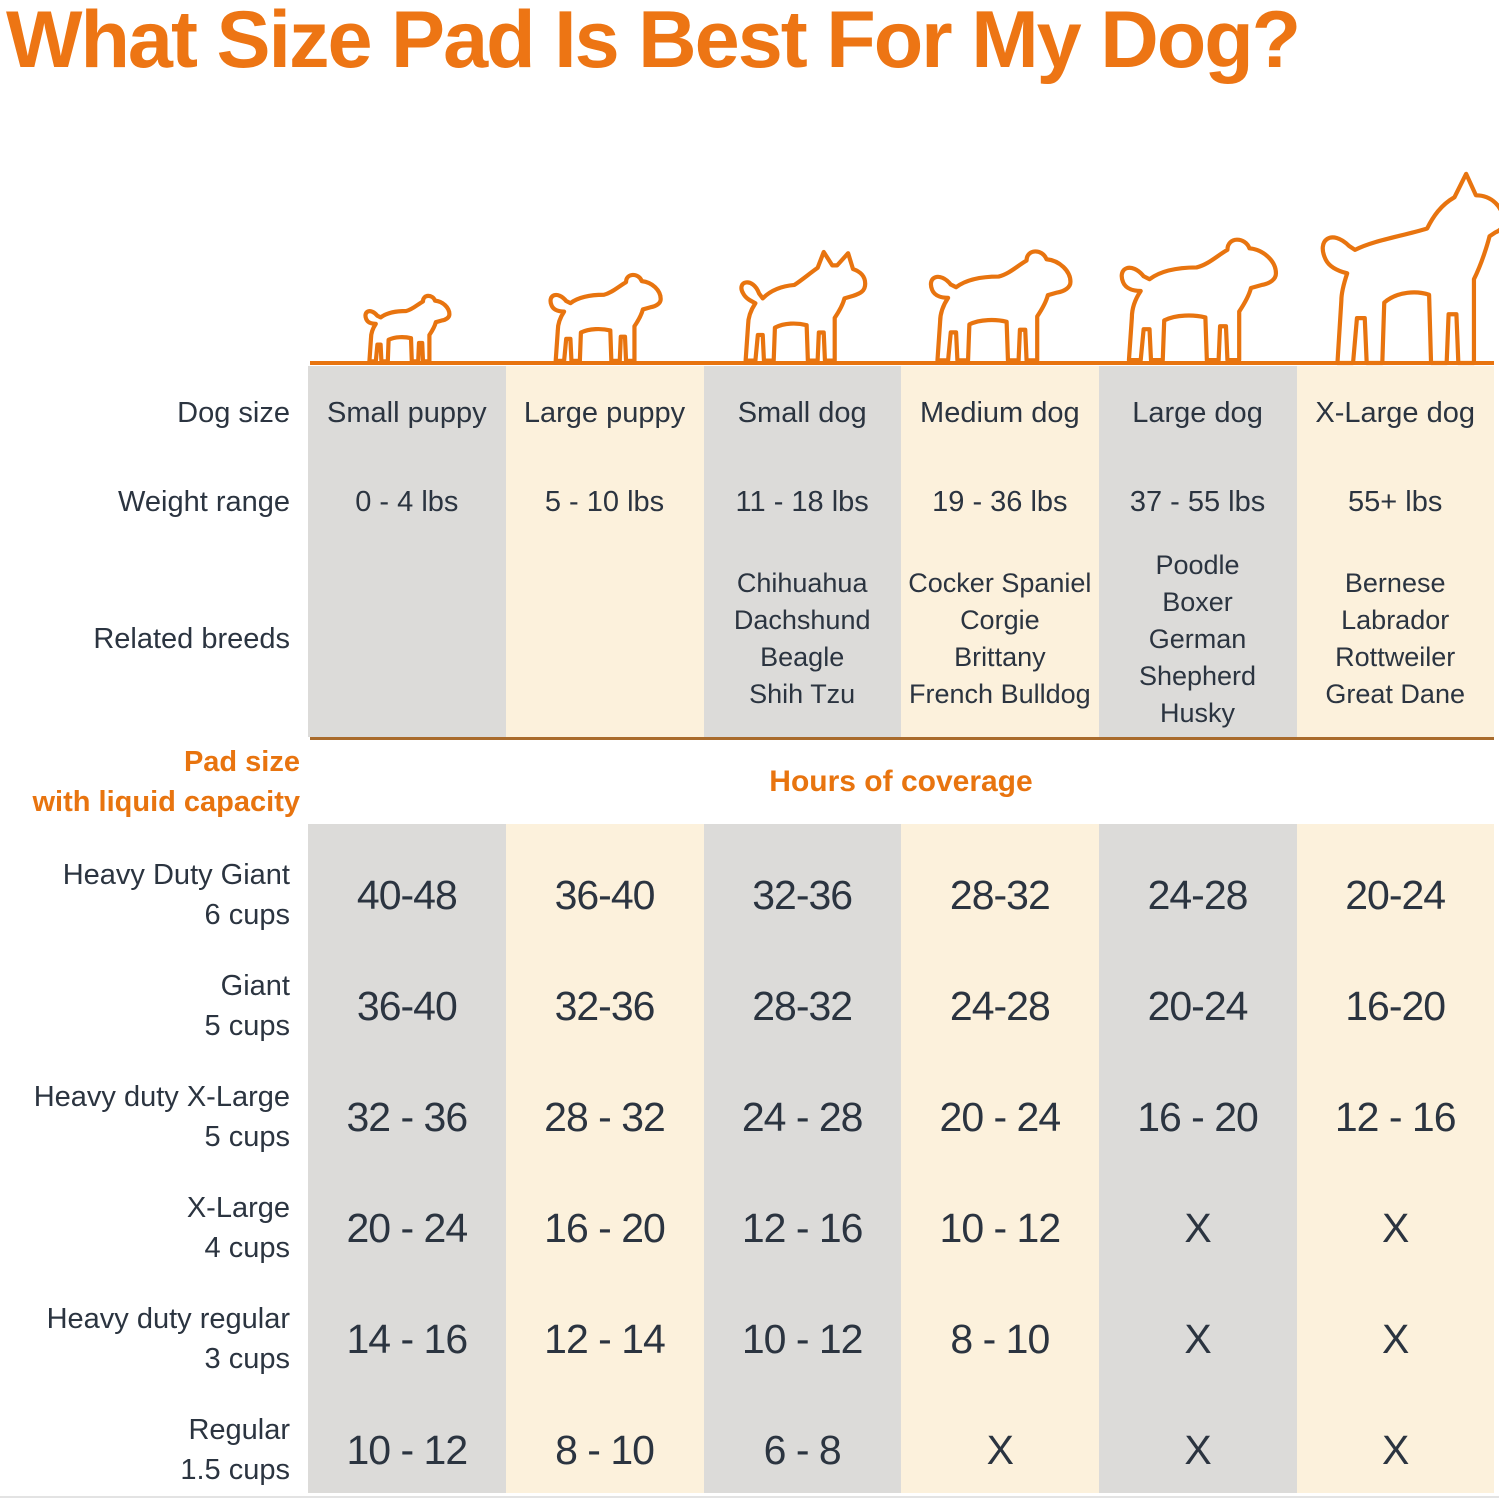 This screenshot has height=1500, width=1499. I want to click on hours-cell: 16-20, so click(1395, 1005).